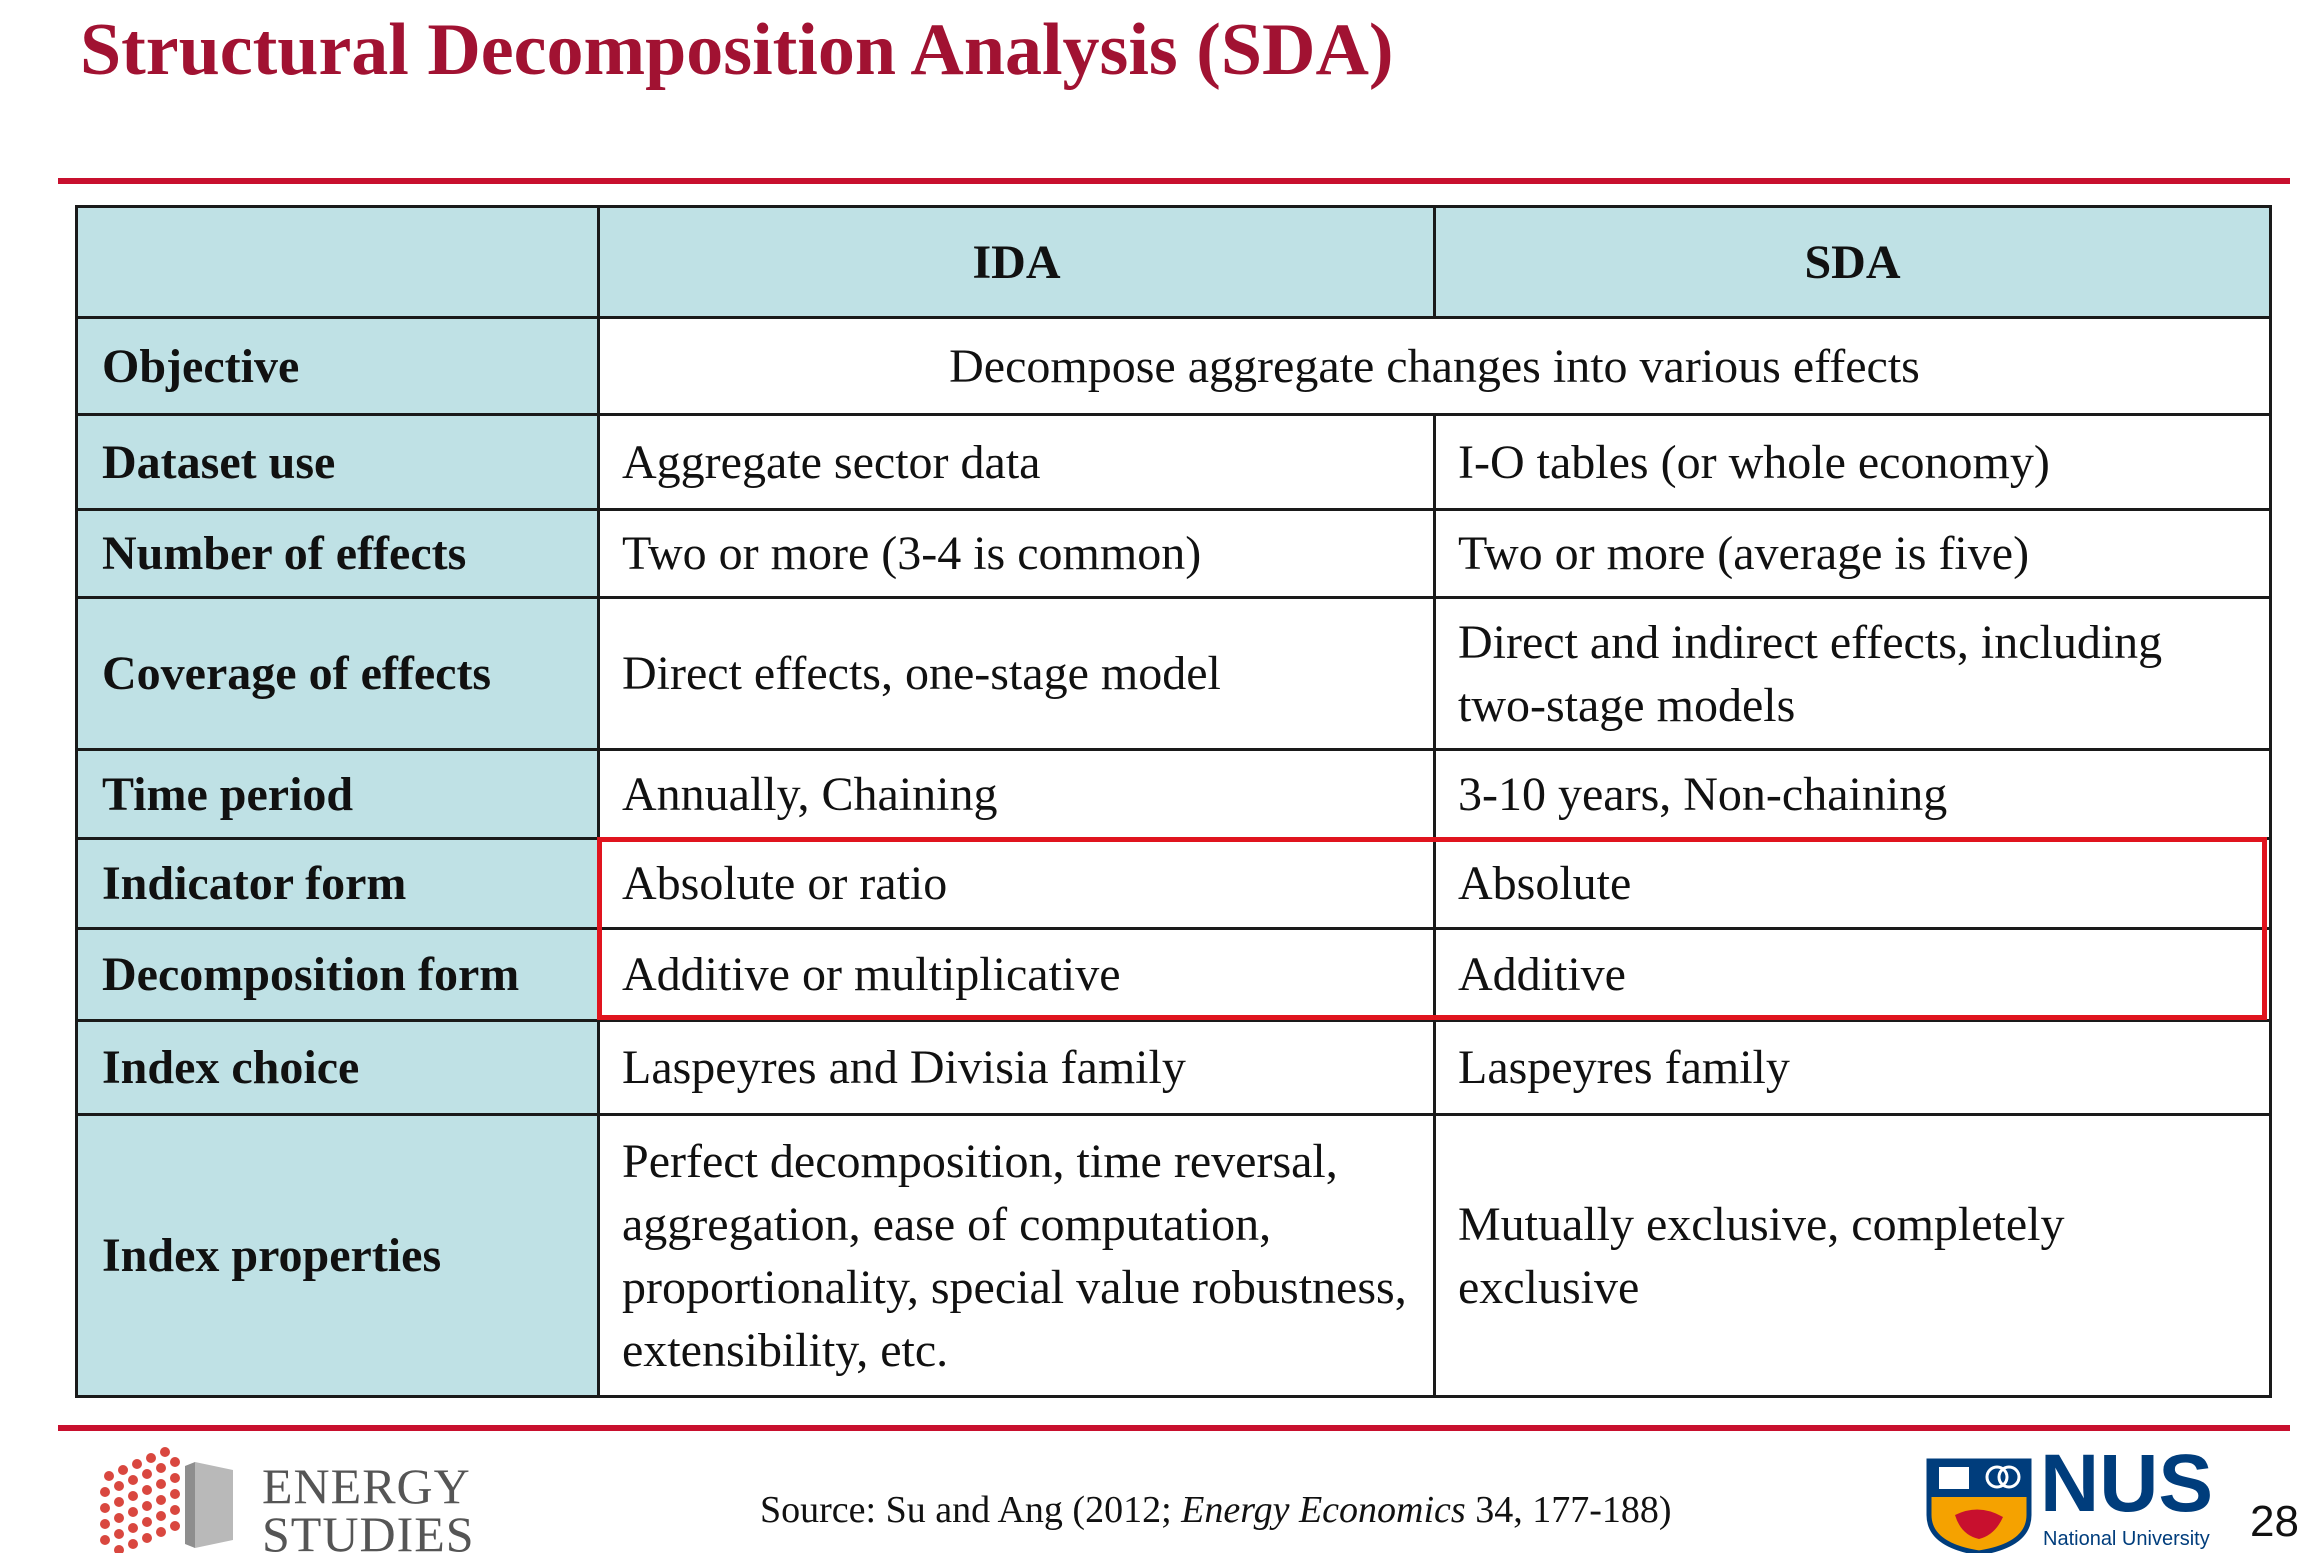  Describe the element at coordinates (1174, 181) in the screenshot. I see `title-divider` at that location.